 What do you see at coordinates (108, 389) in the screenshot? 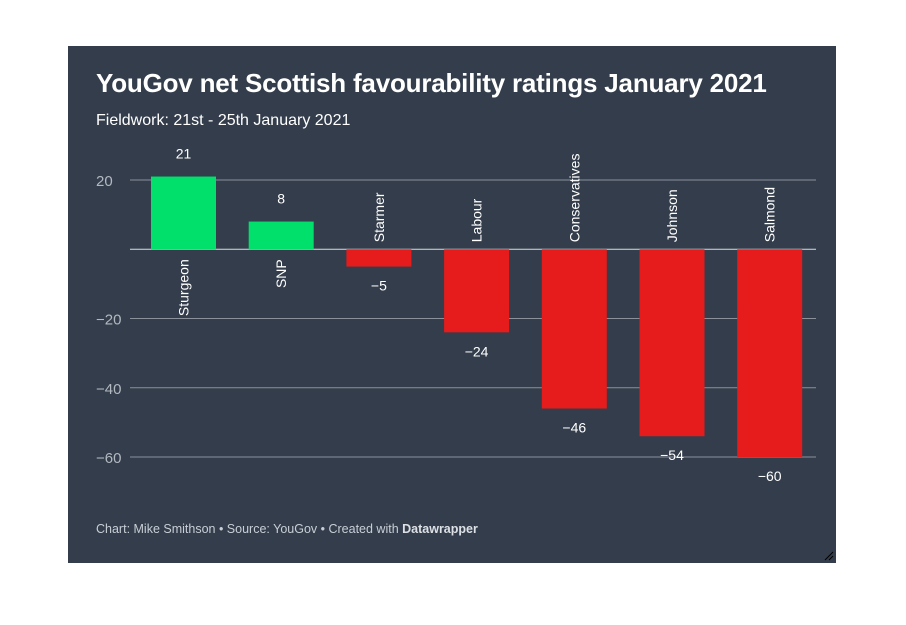
I see `y-tick-label: −40` at bounding box center [108, 389].